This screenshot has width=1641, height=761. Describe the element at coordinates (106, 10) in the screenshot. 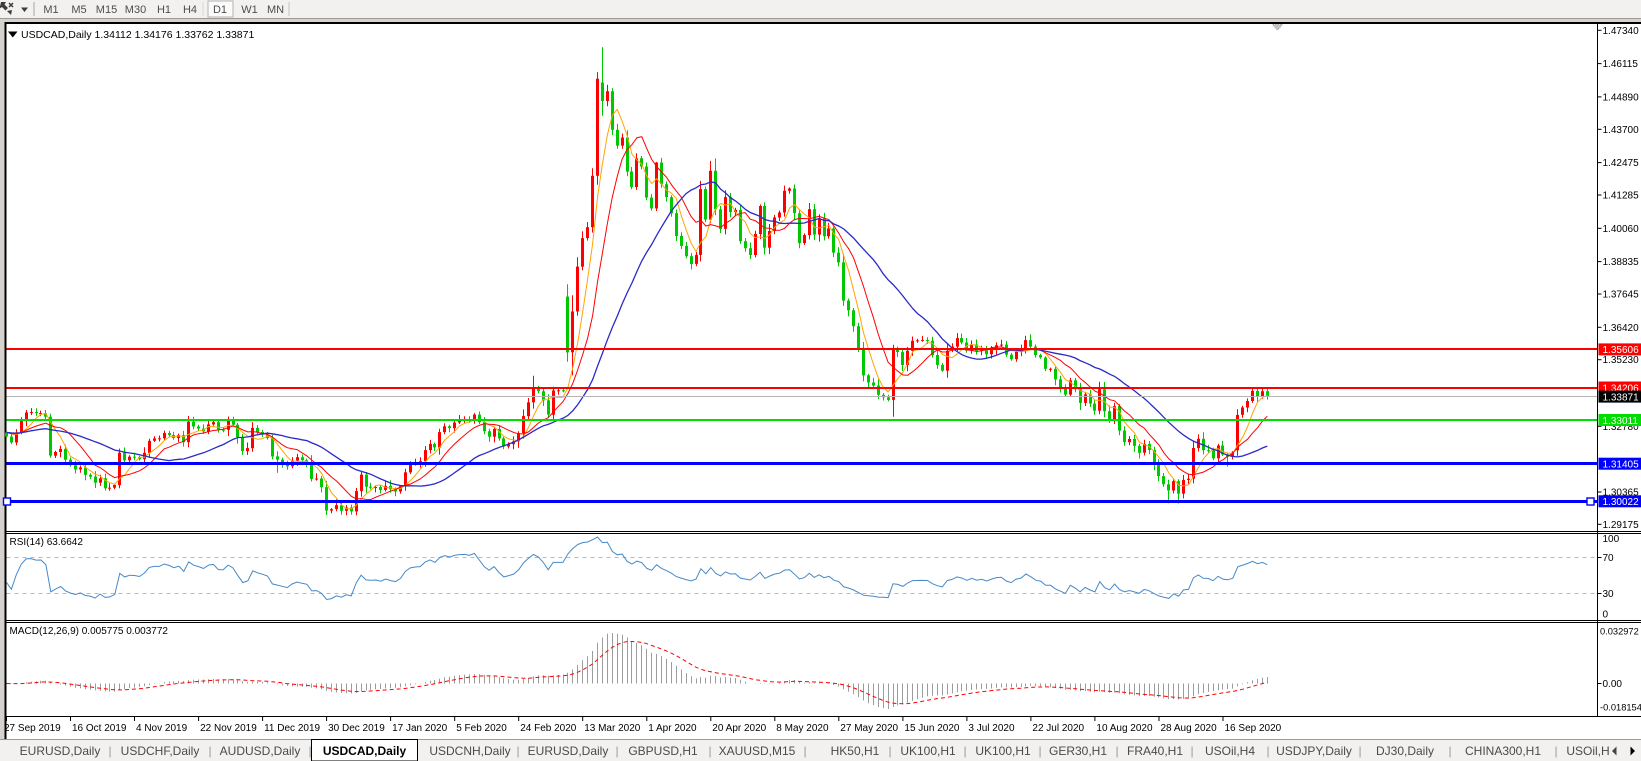

I see `svg-text: M15` at that location.